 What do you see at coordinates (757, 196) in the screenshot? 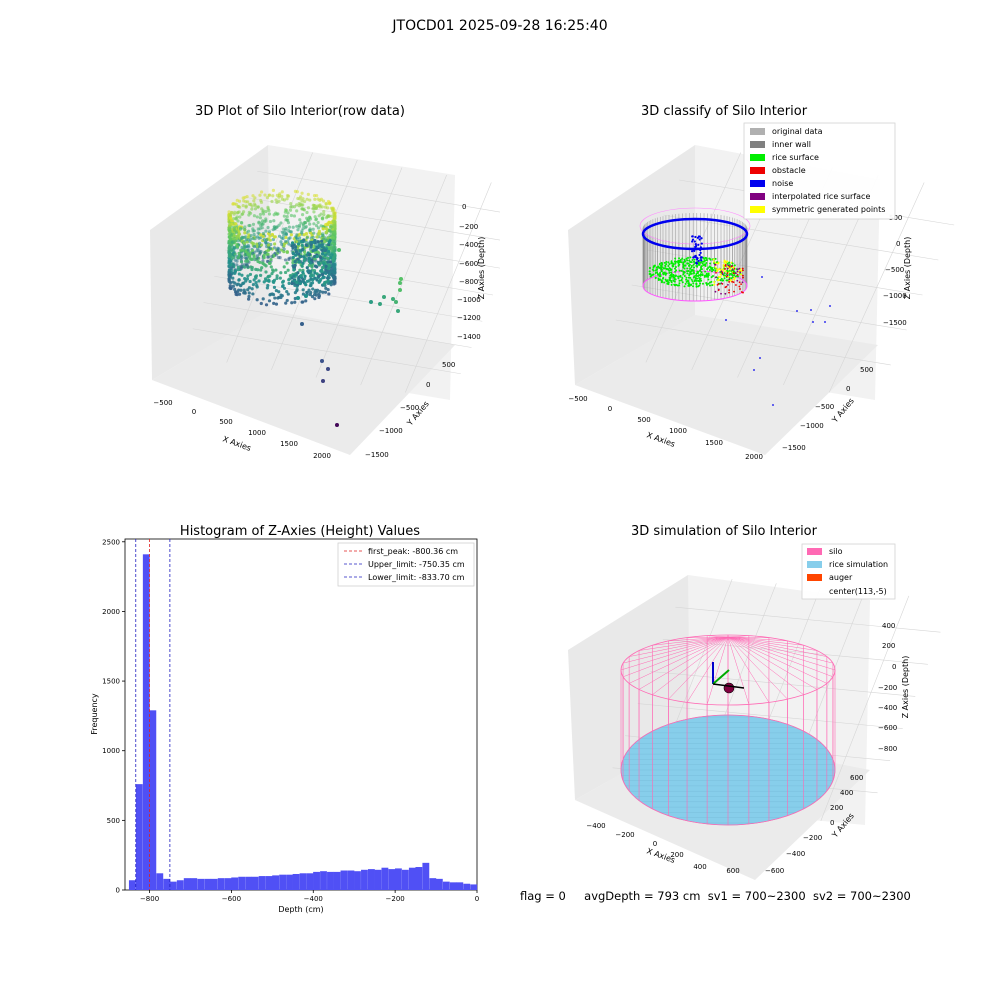
I see `legend-swatch-interpolated` at bounding box center [757, 196].